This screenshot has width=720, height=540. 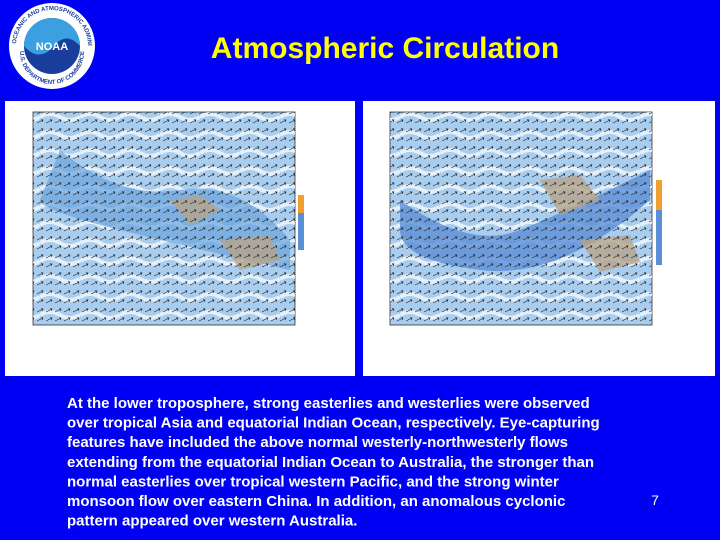 I want to click on slide-title: Atmospheric Circulation, so click(x=385, y=48).